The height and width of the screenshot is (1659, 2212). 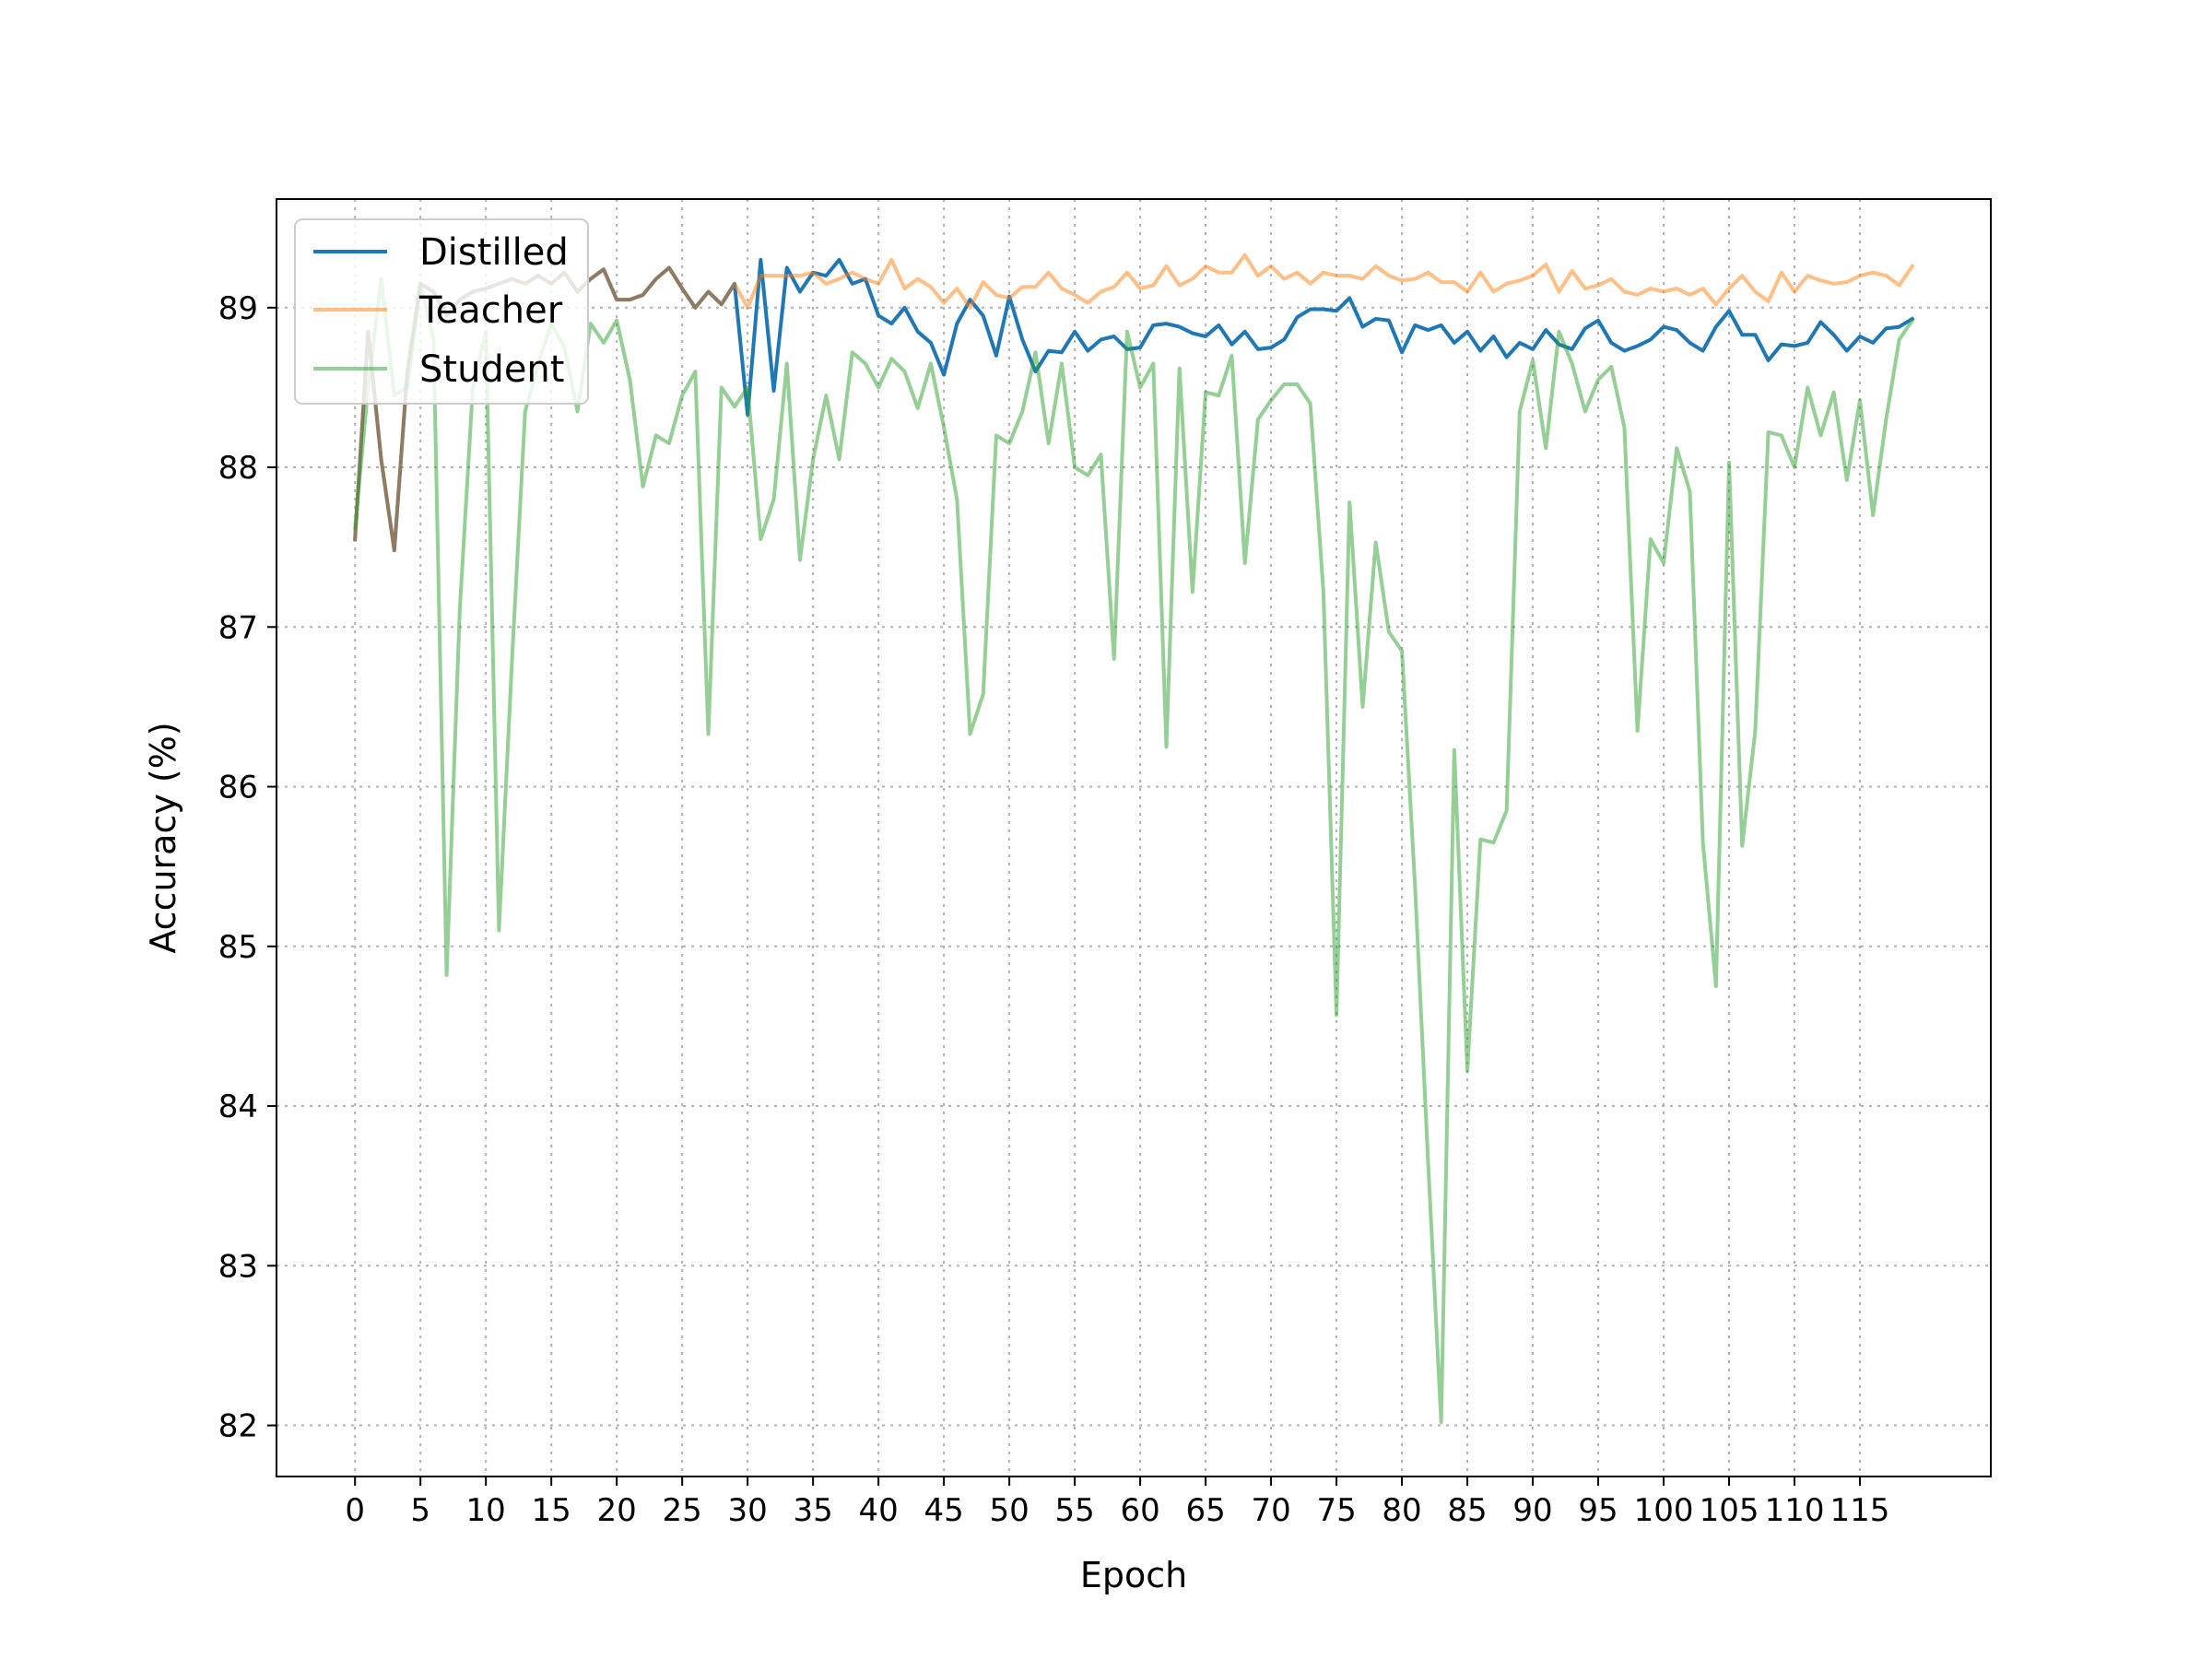 I want to click on y-tick-label: 87, so click(x=238, y=627).